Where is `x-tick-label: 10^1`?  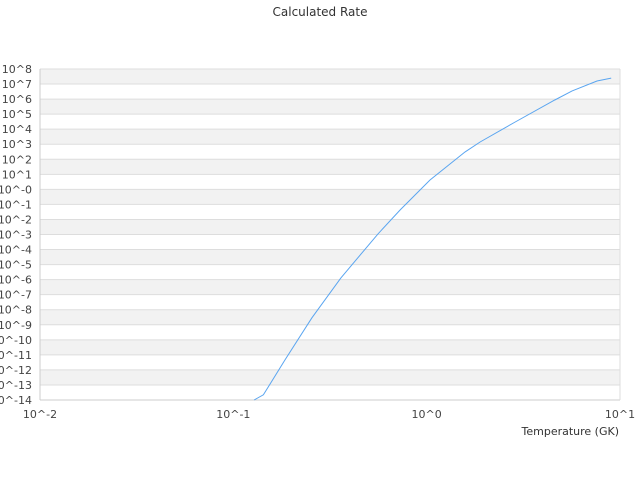
x-tick-label: 10^1 is located at coordinates (620, 414).